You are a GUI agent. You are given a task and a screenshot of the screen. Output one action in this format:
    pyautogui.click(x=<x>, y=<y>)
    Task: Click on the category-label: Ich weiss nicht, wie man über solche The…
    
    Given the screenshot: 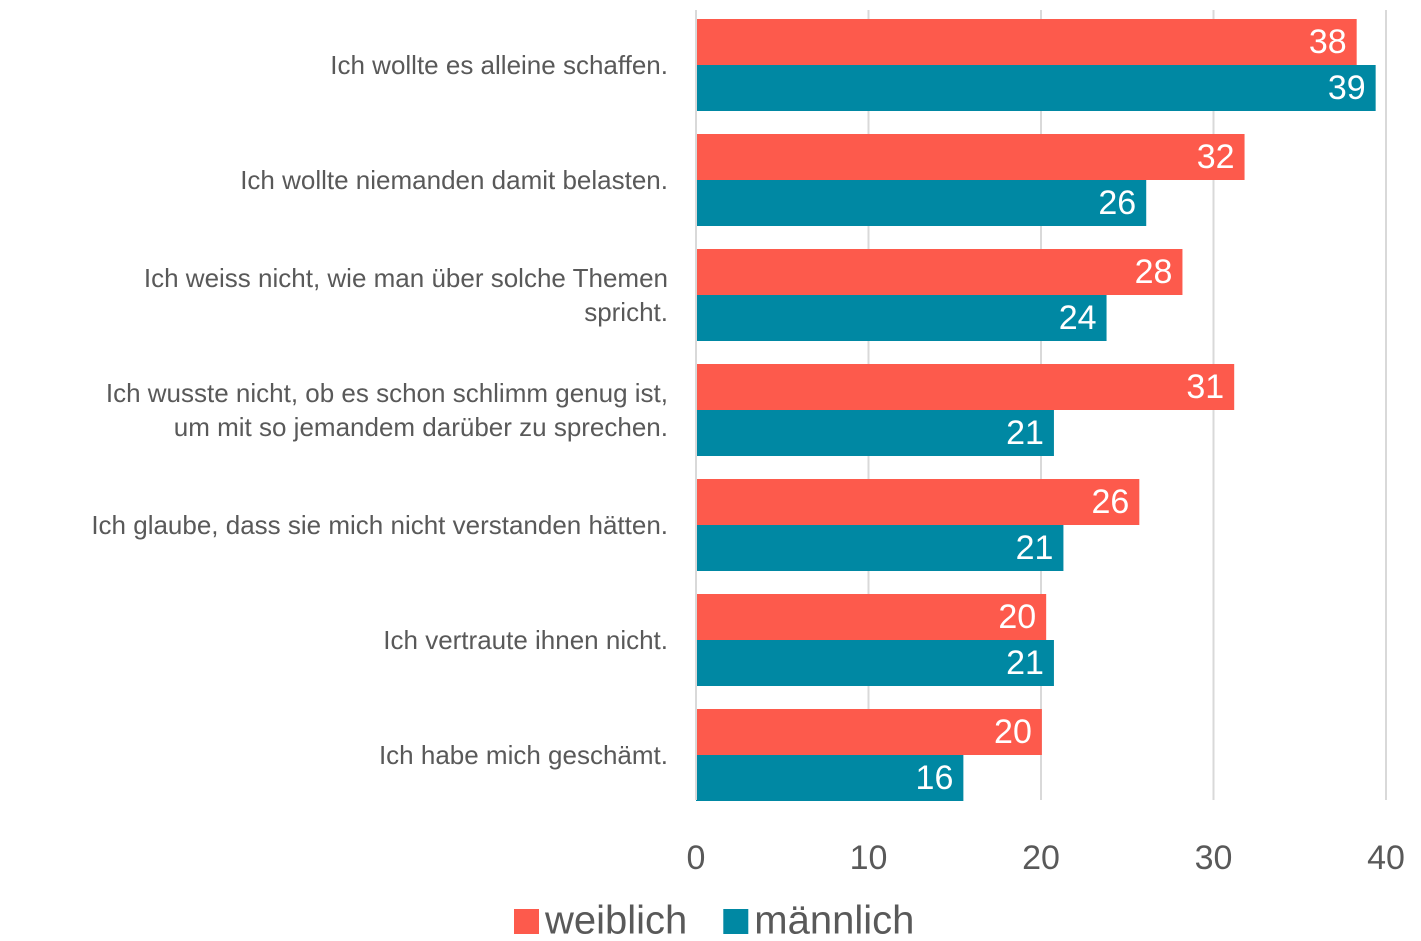 What is the action you would take?
    pyautogui.click(x=405, y=295)
    